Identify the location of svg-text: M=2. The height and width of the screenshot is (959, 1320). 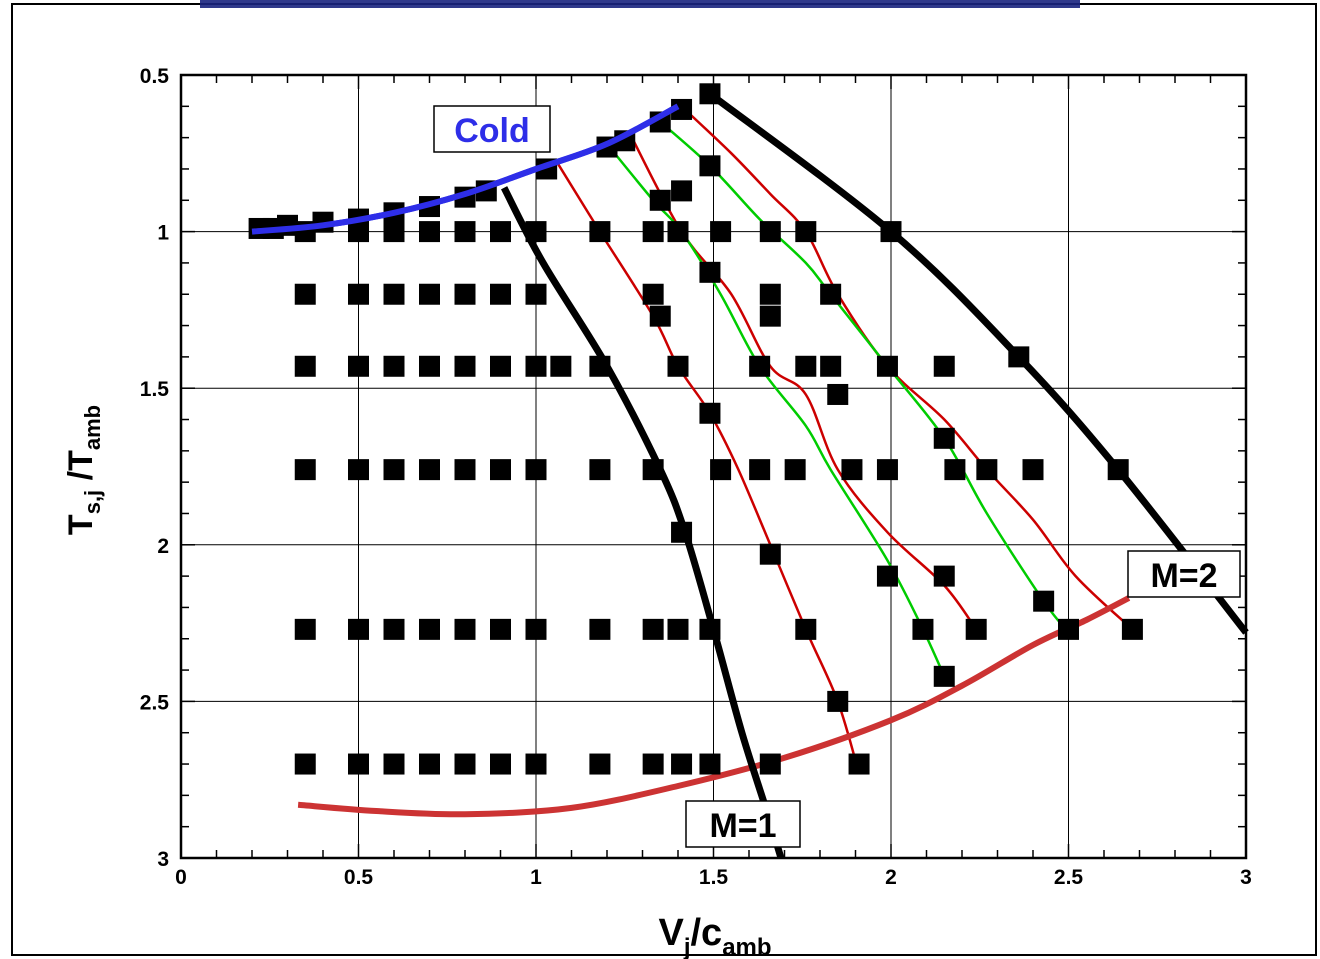
(1183, 576).